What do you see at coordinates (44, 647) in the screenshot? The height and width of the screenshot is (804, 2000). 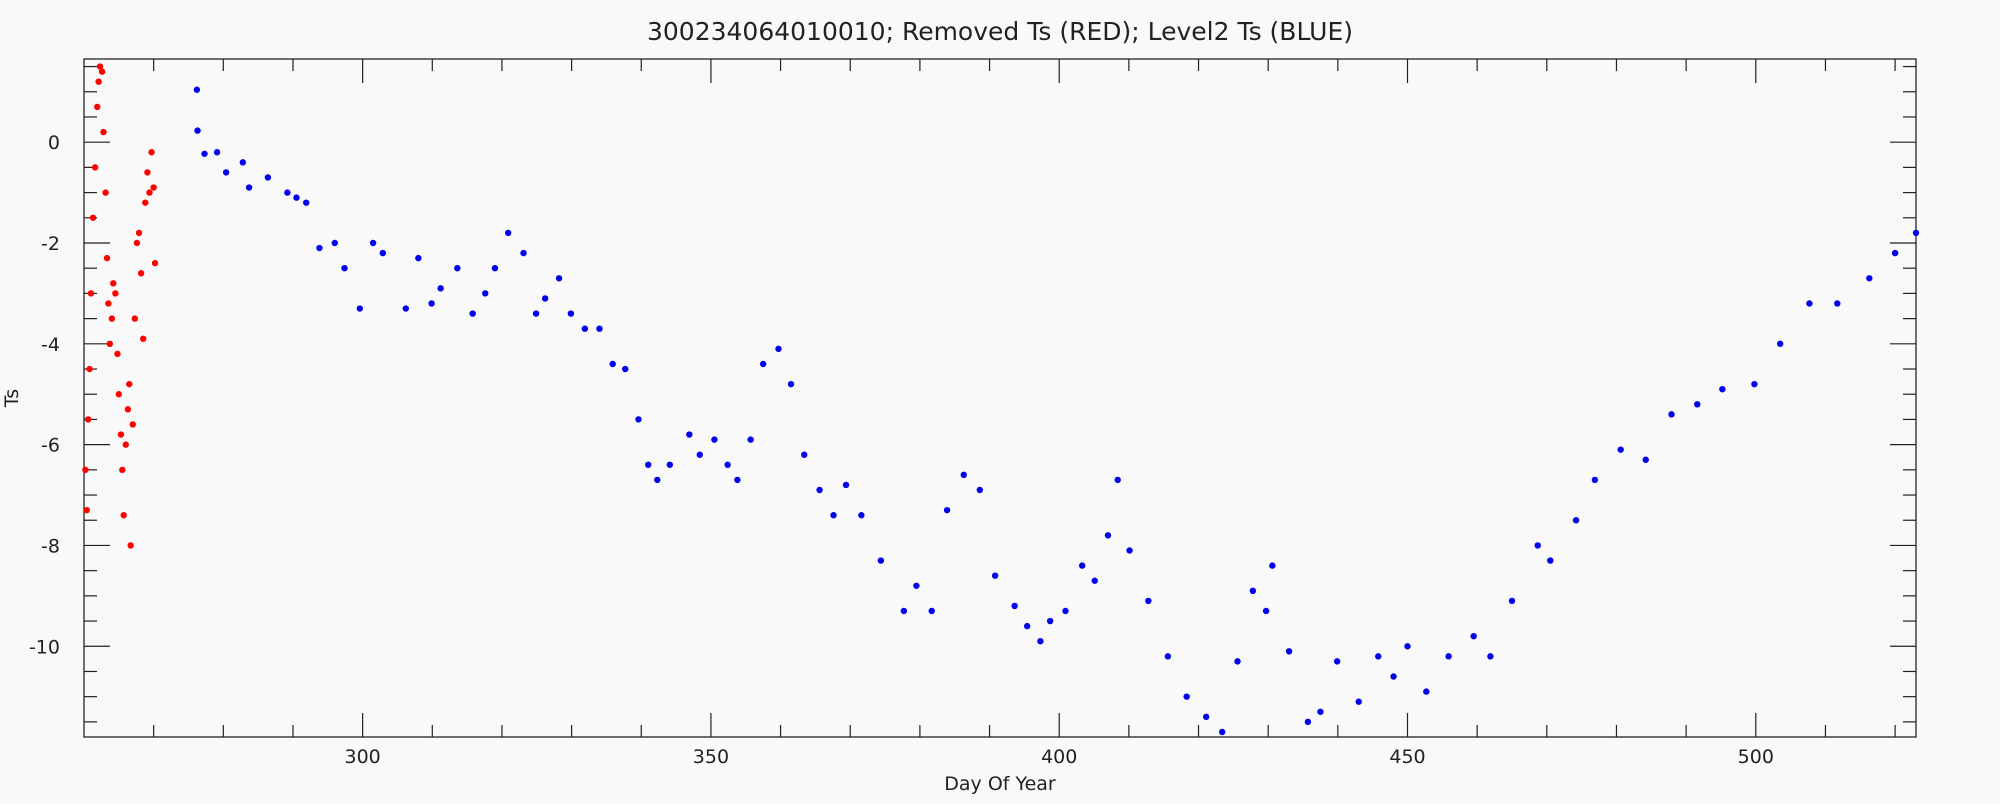 I see `y-tick-label: -10` at bounding box center [44, 647].